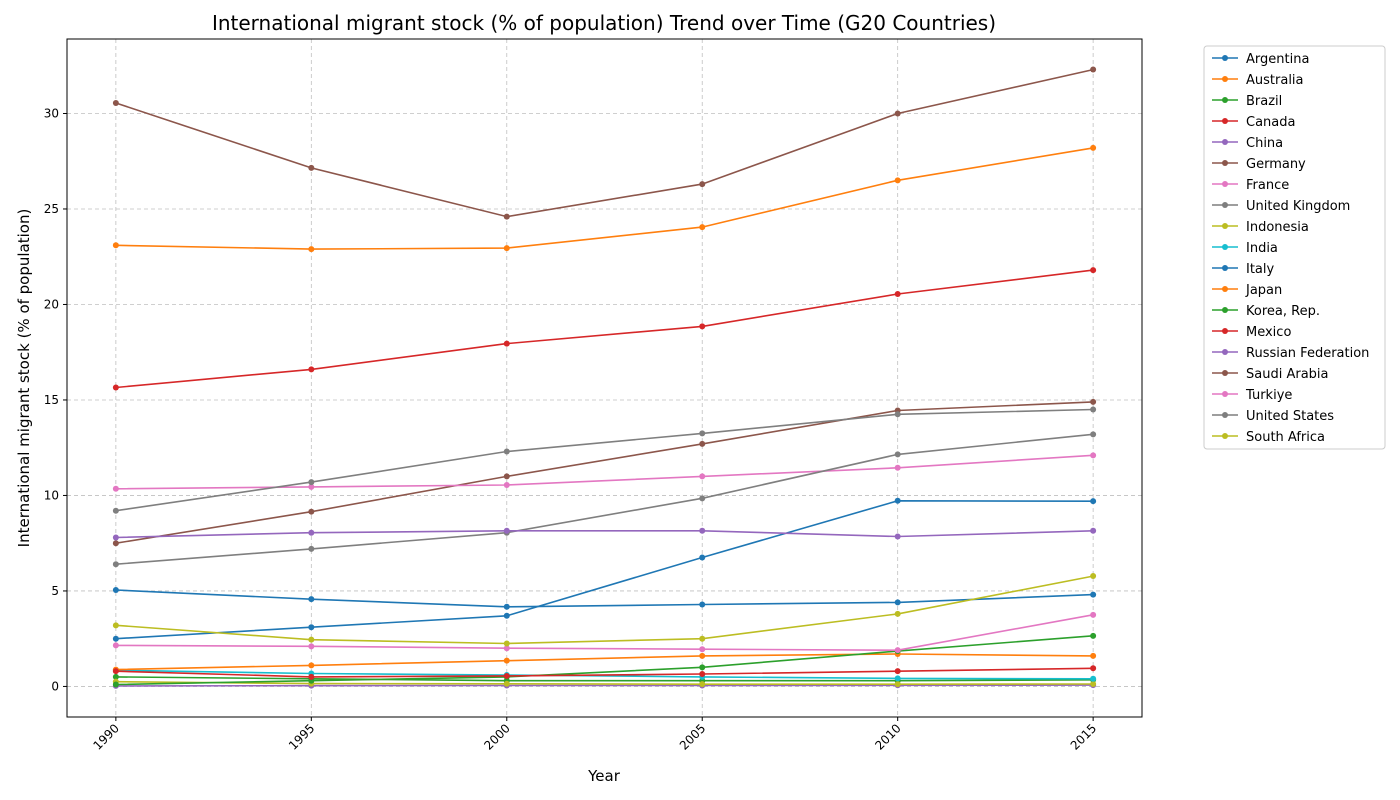 The height and width of the screenshot is (800, 1400). Describe the element at coordinates (51, 495) in the screenshot. I see `y-tick-label: 10` at that location.